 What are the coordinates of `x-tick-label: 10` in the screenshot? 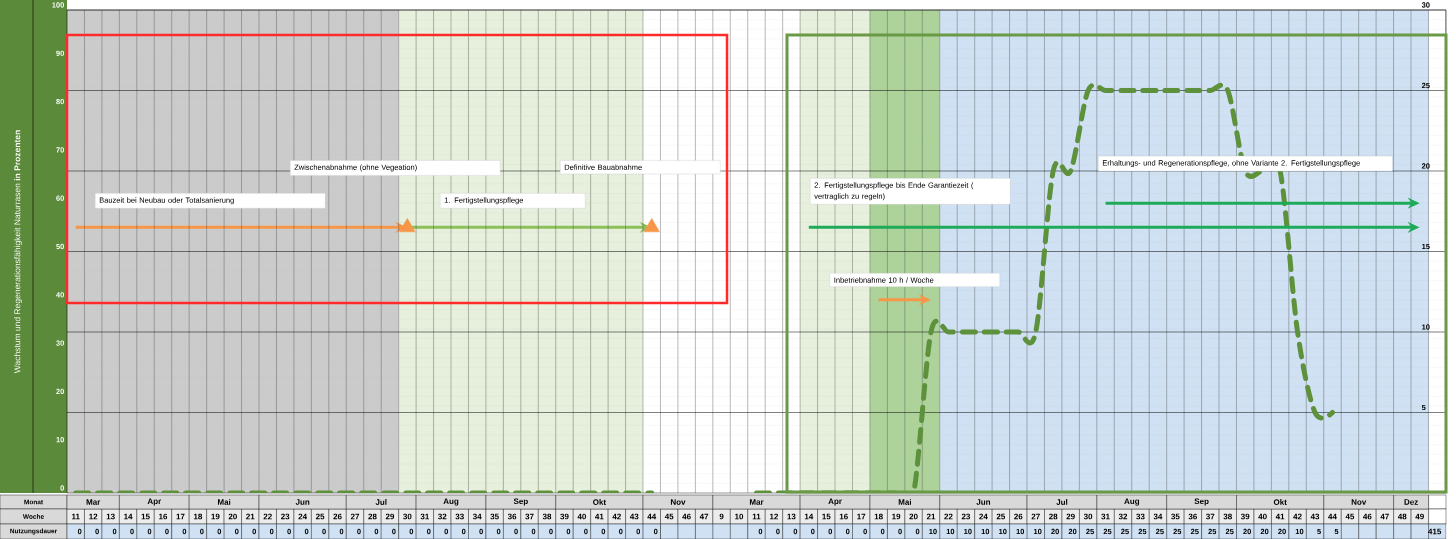 It's located at (739, 516).